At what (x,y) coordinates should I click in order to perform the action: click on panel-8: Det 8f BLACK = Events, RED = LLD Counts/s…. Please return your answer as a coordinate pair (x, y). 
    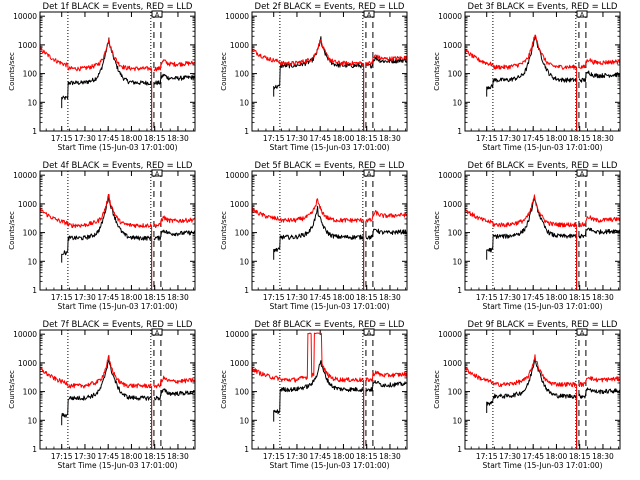
    Looking at the image, I should click on (314, 395).